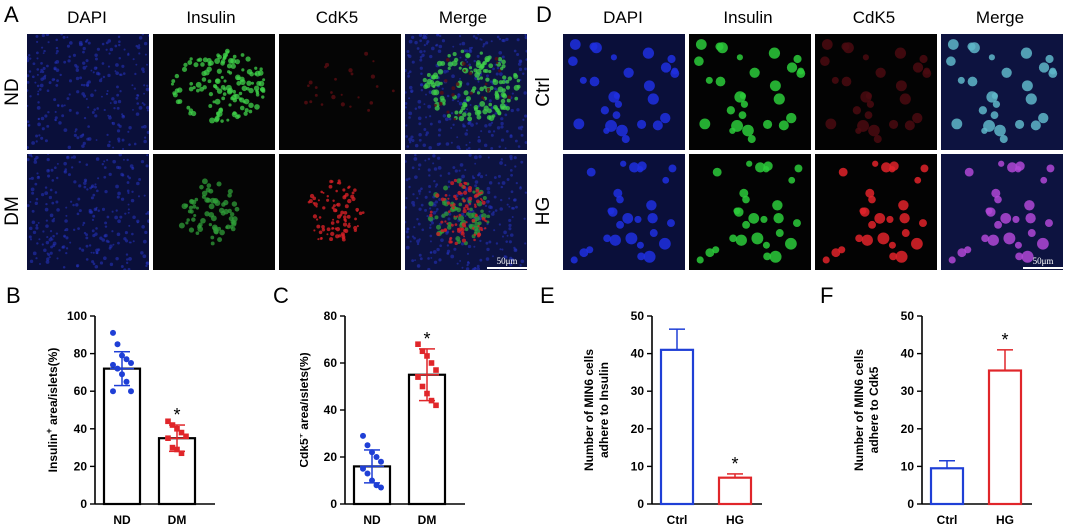 The image size is (1065, 532). I want to click on micrograph-a-dm-dapi, so click(88, 212).